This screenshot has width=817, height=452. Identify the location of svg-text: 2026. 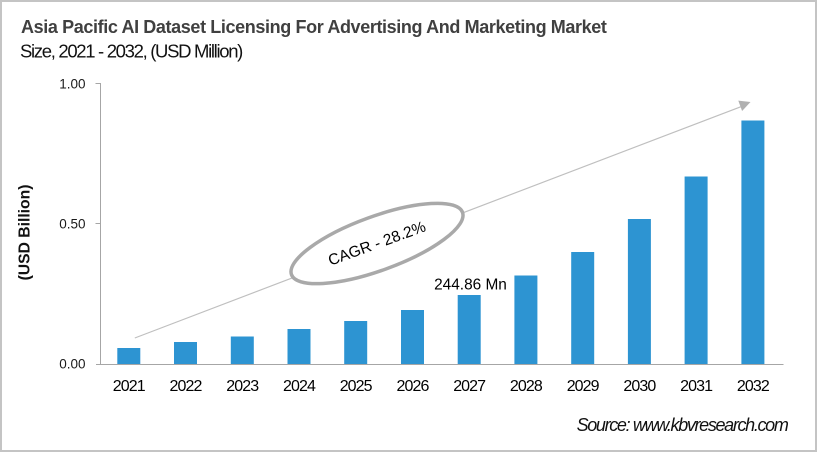
(413, 386).